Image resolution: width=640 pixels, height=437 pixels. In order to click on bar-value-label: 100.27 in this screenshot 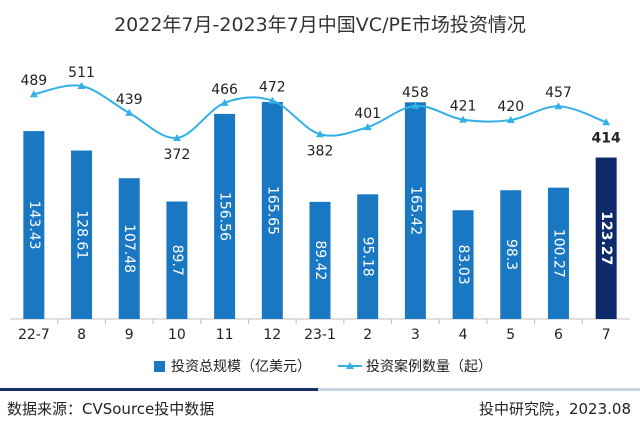, I will do `click(558, 253)`.